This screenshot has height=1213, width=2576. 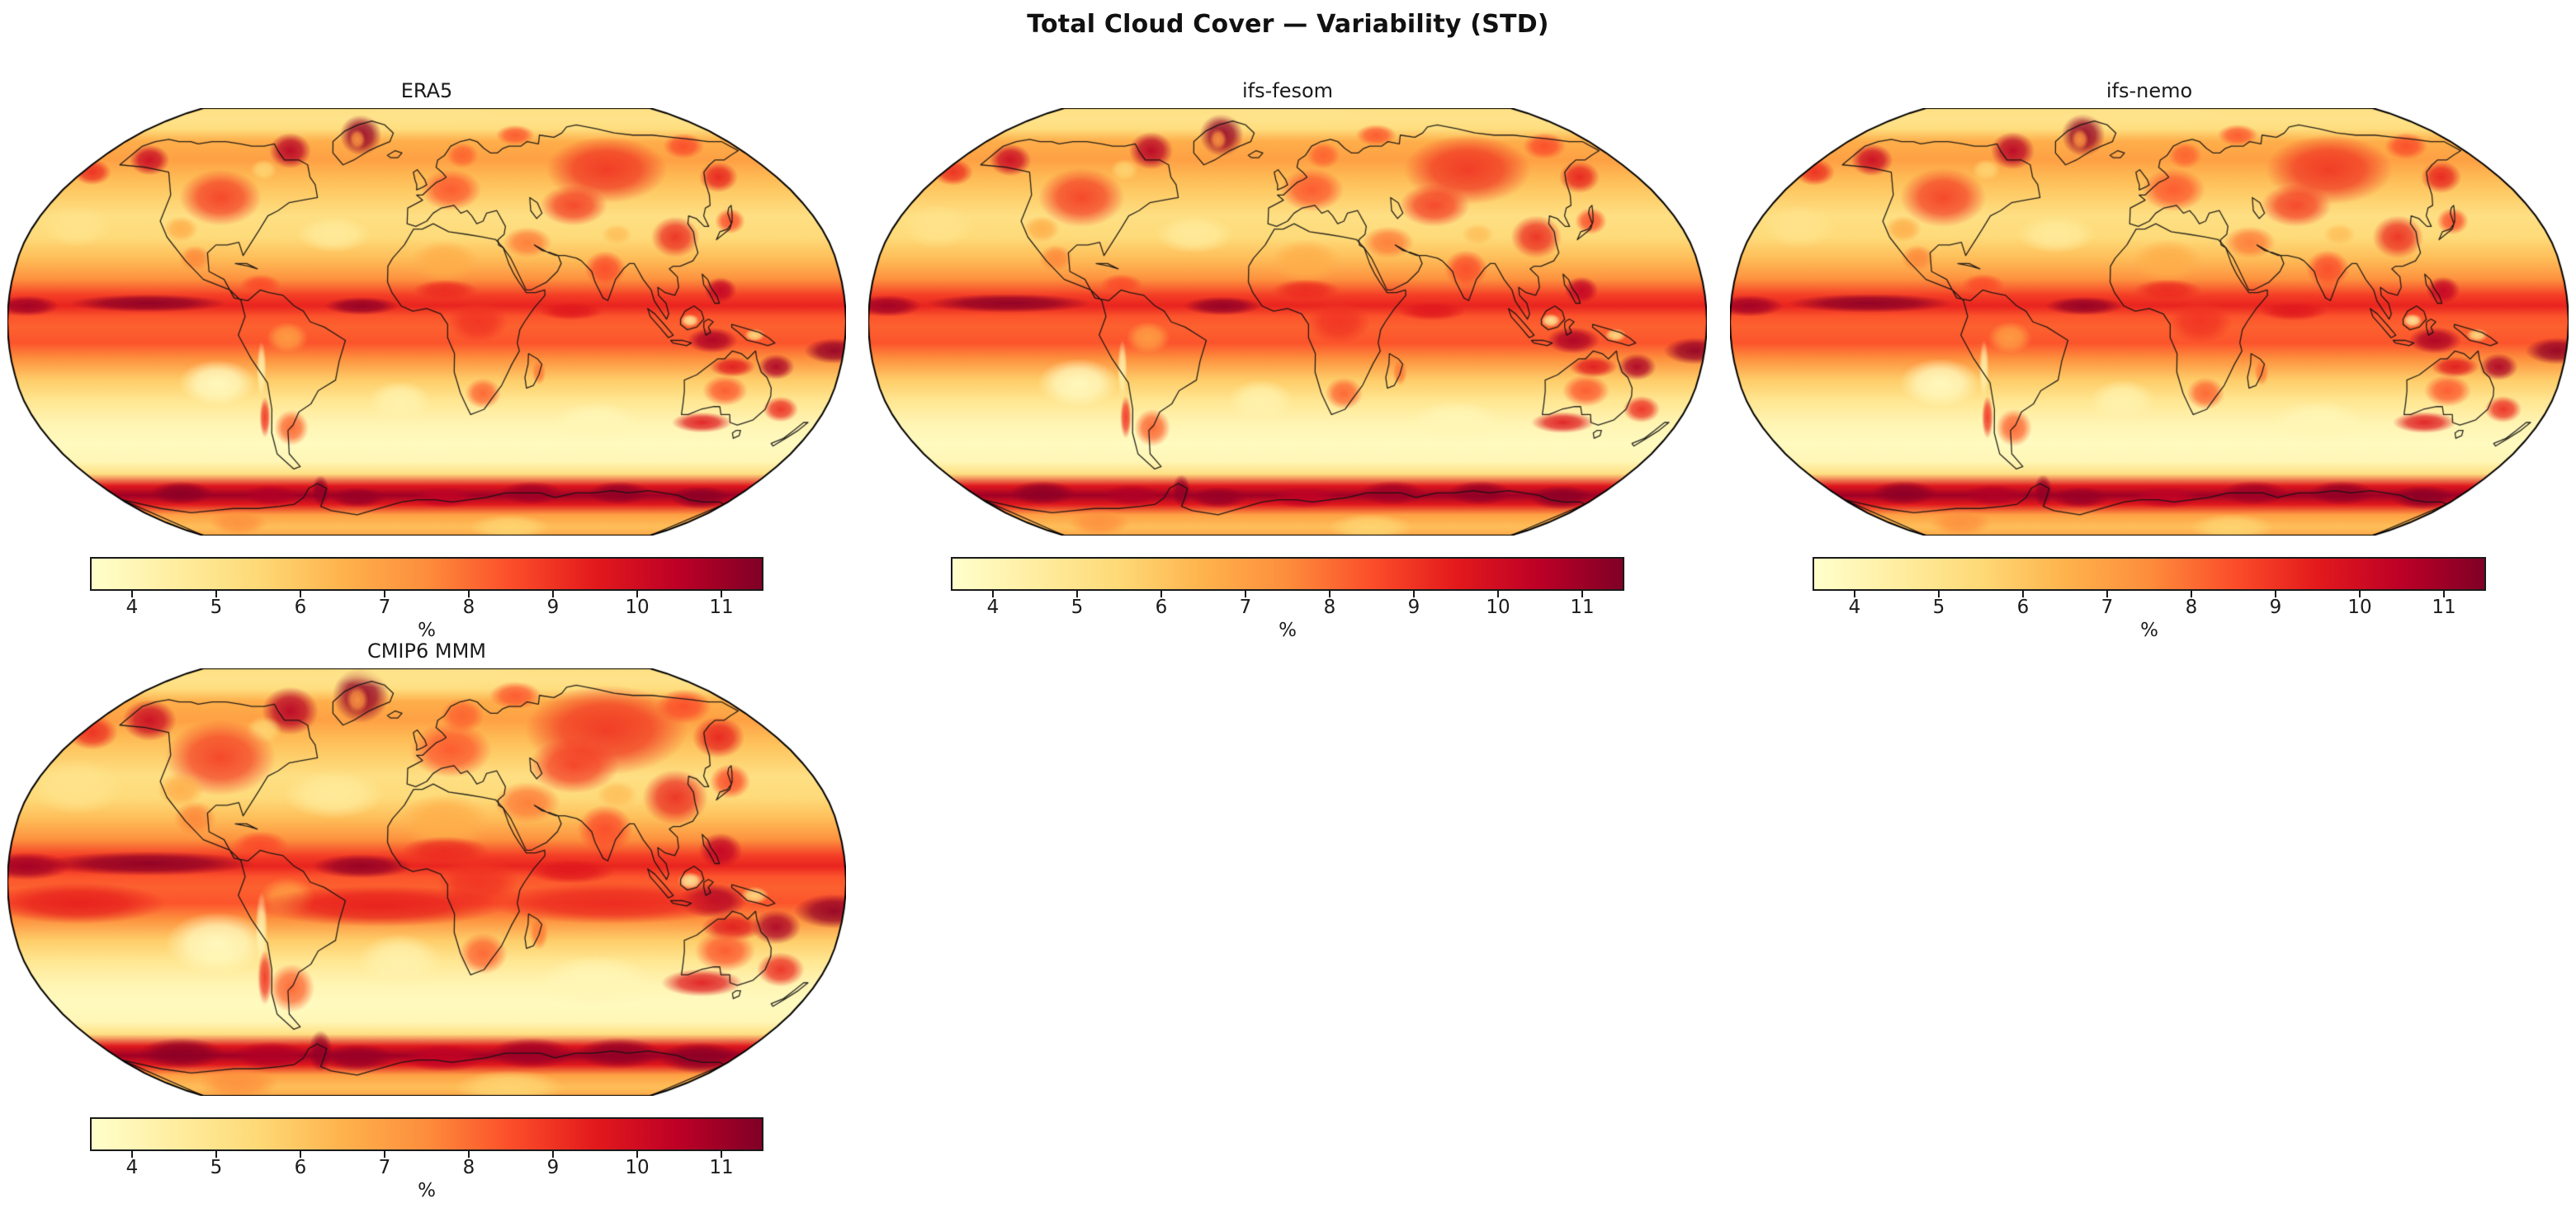 I want to click on cmip6-mmm-colorbar-unit-label: %, so click(x=427, y=1190).